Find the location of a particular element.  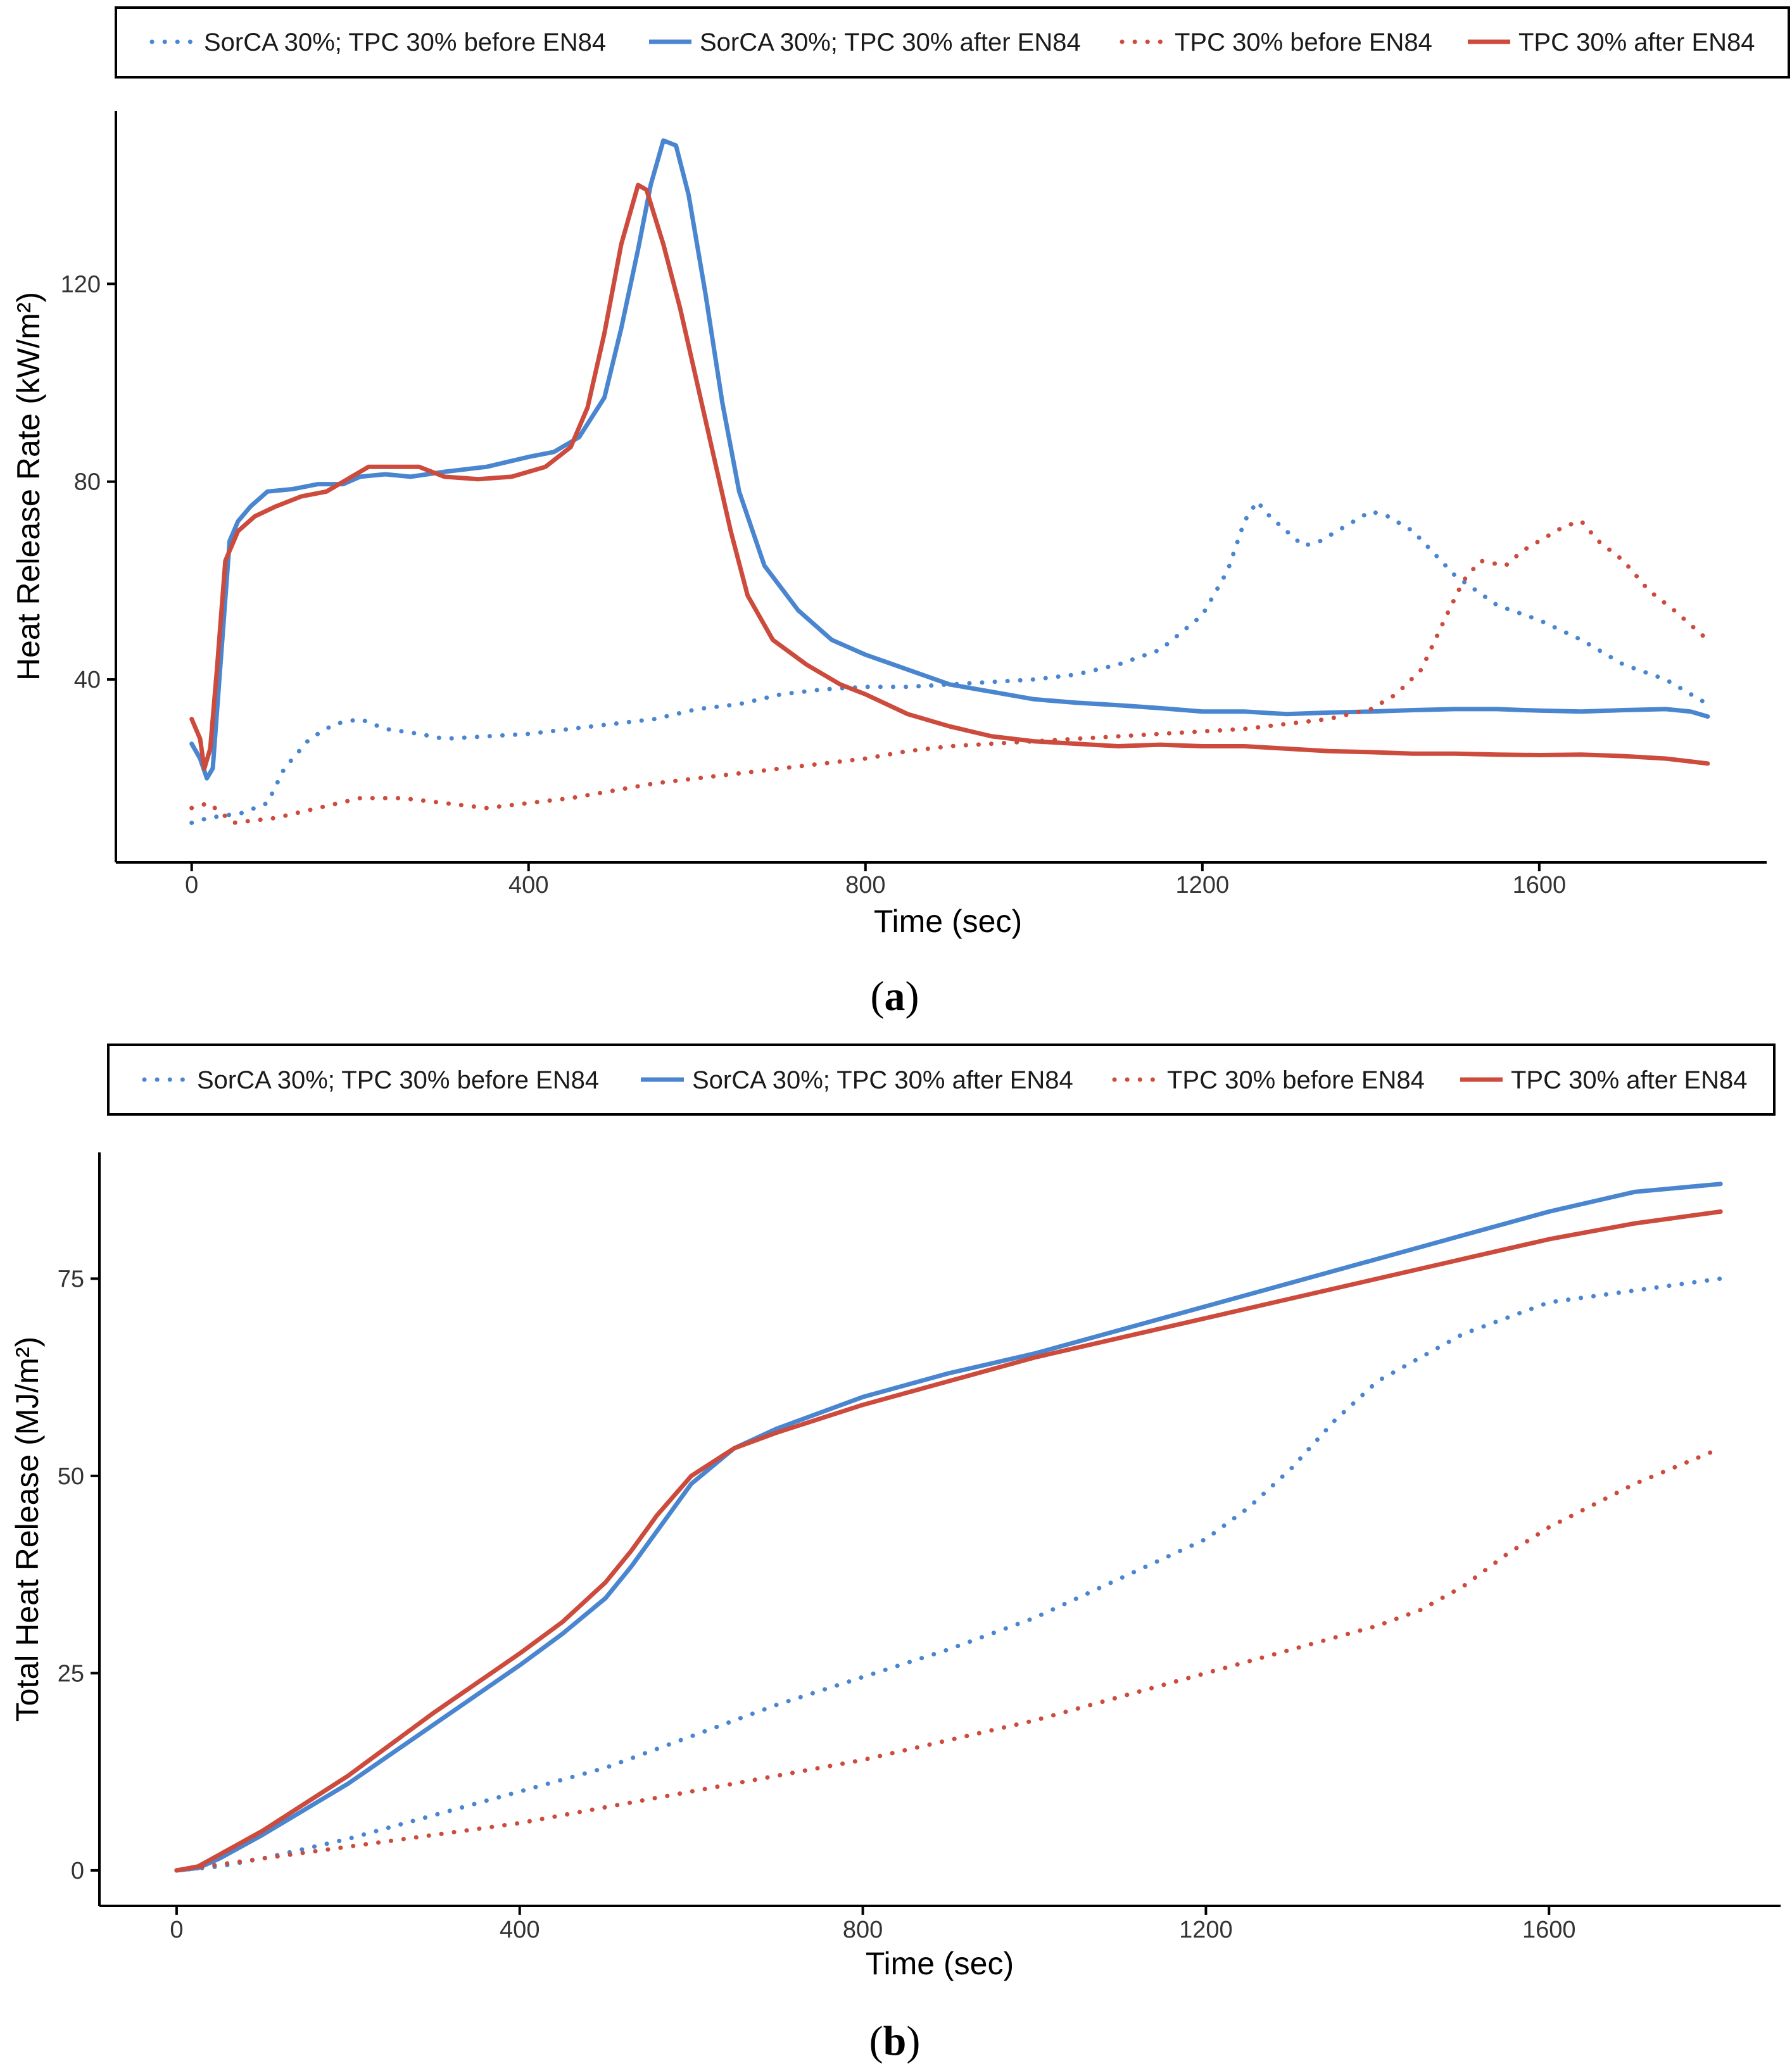

legend-b-label-3: TPC 30% after EN84 is located at coordinates (1629, 1080).